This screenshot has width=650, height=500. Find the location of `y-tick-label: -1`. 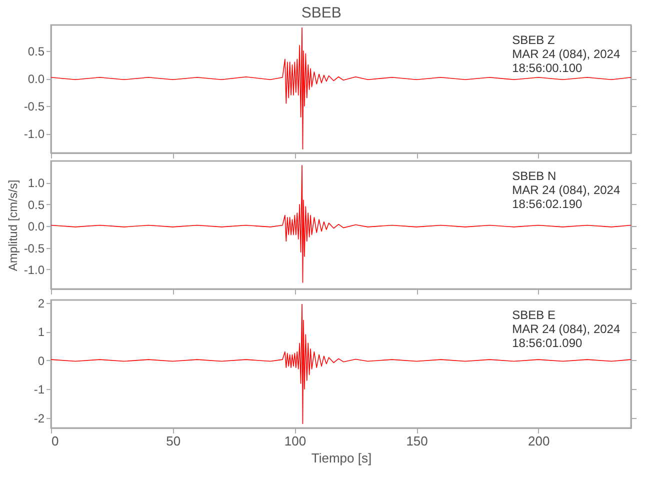

y-tick-label: -1 is located at coordinates (39, 389).